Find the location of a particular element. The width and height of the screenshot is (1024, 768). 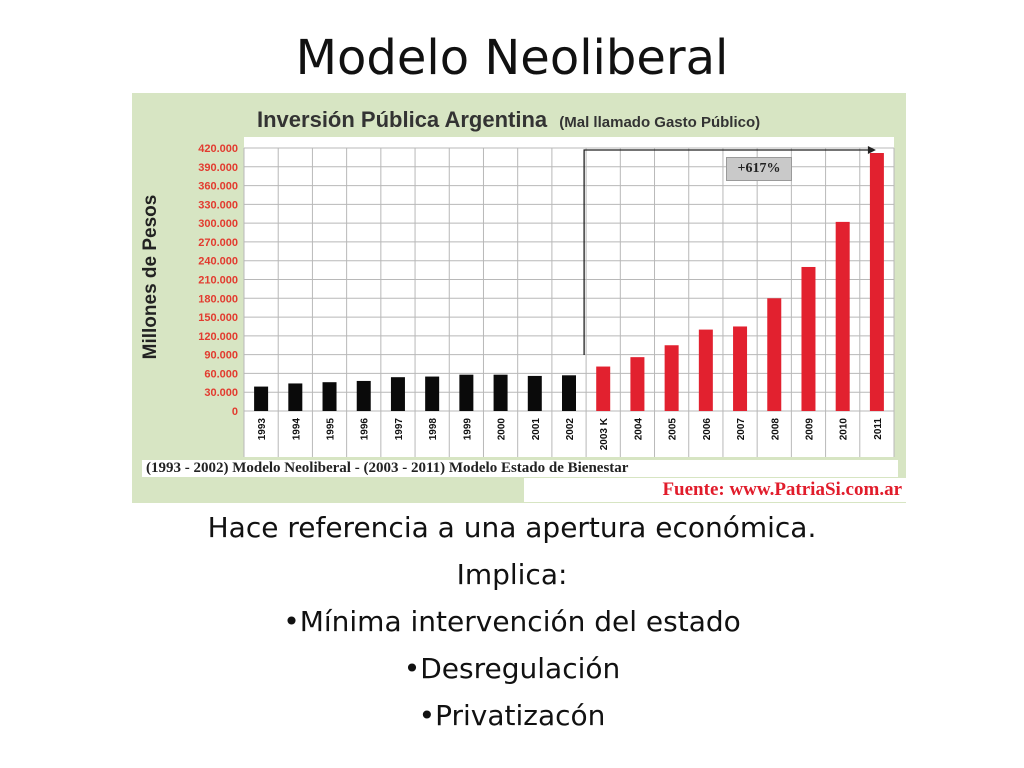

y-tick-label: 360.000 is located at coordinates (218, 187).